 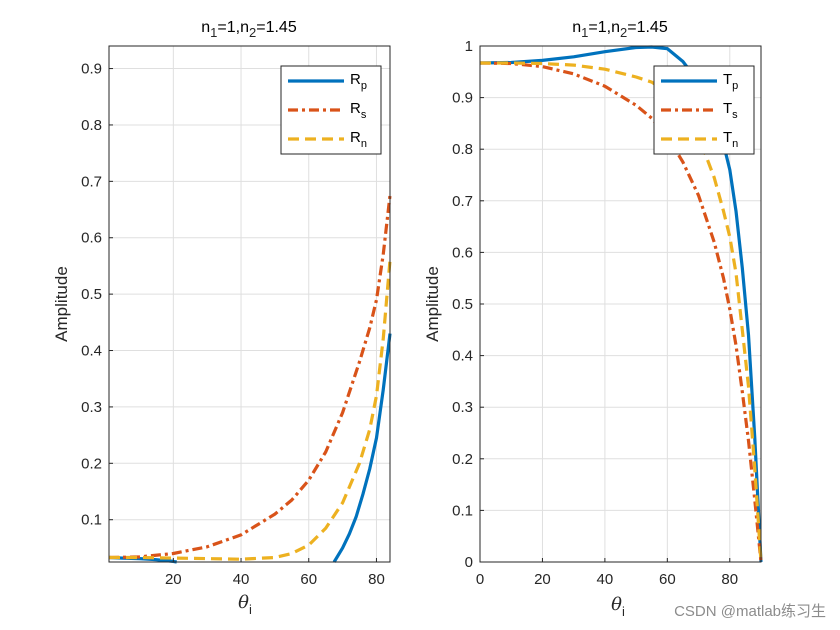 I want to click on right-y-axis-label: Amplitude, so click(x=432, y=304).